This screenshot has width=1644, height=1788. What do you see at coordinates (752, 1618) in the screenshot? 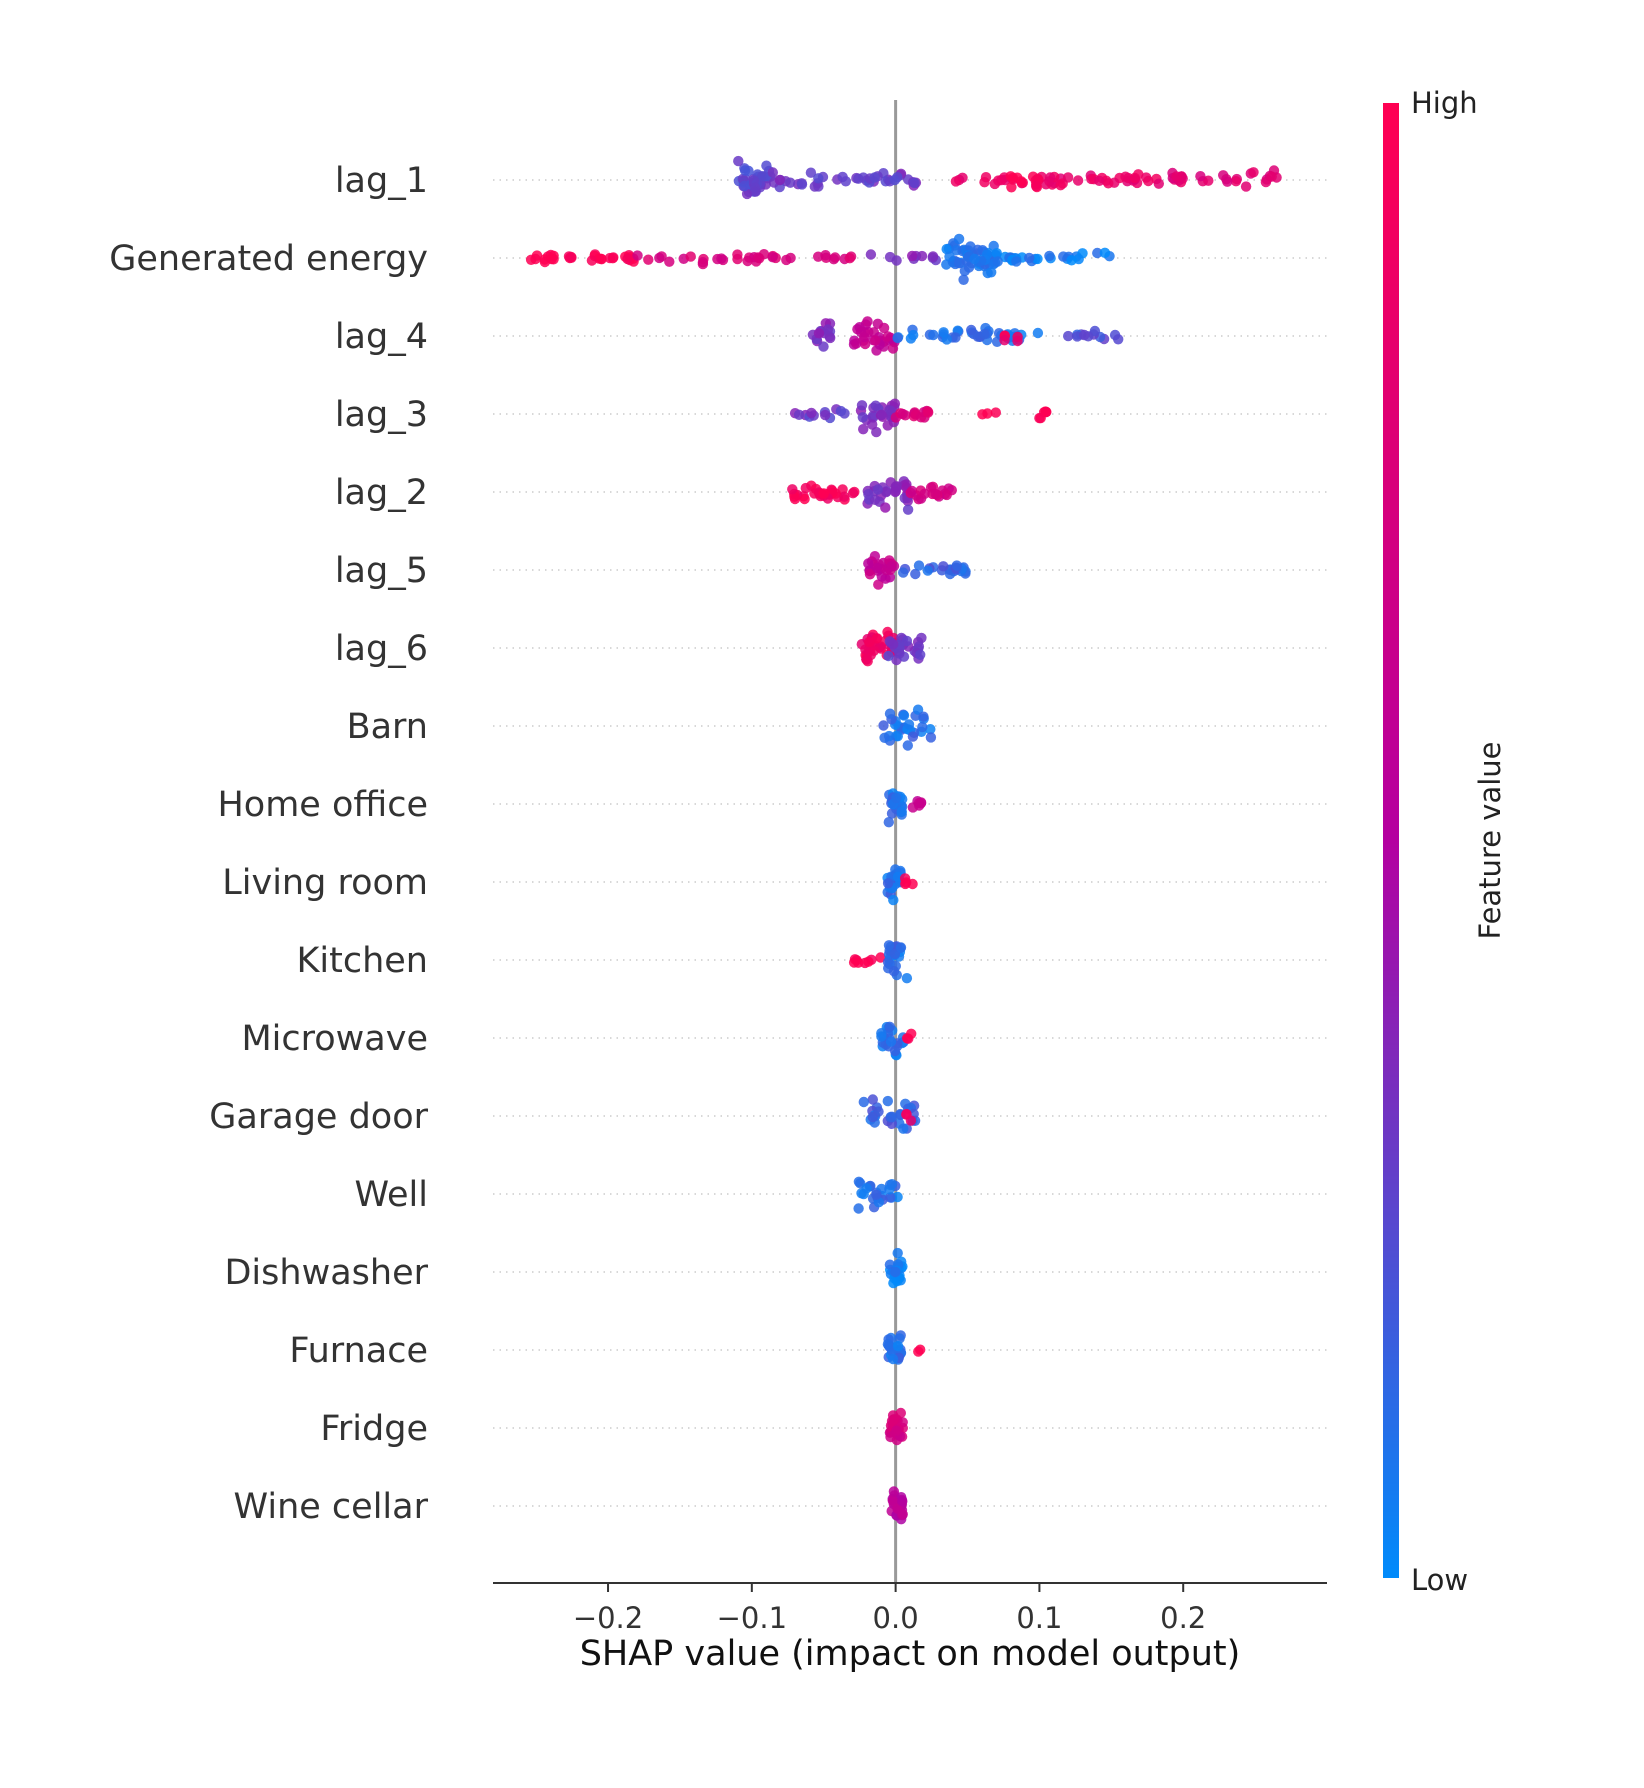
I see `x-tick-label: −0.1` at bounding box center [752, 1618].